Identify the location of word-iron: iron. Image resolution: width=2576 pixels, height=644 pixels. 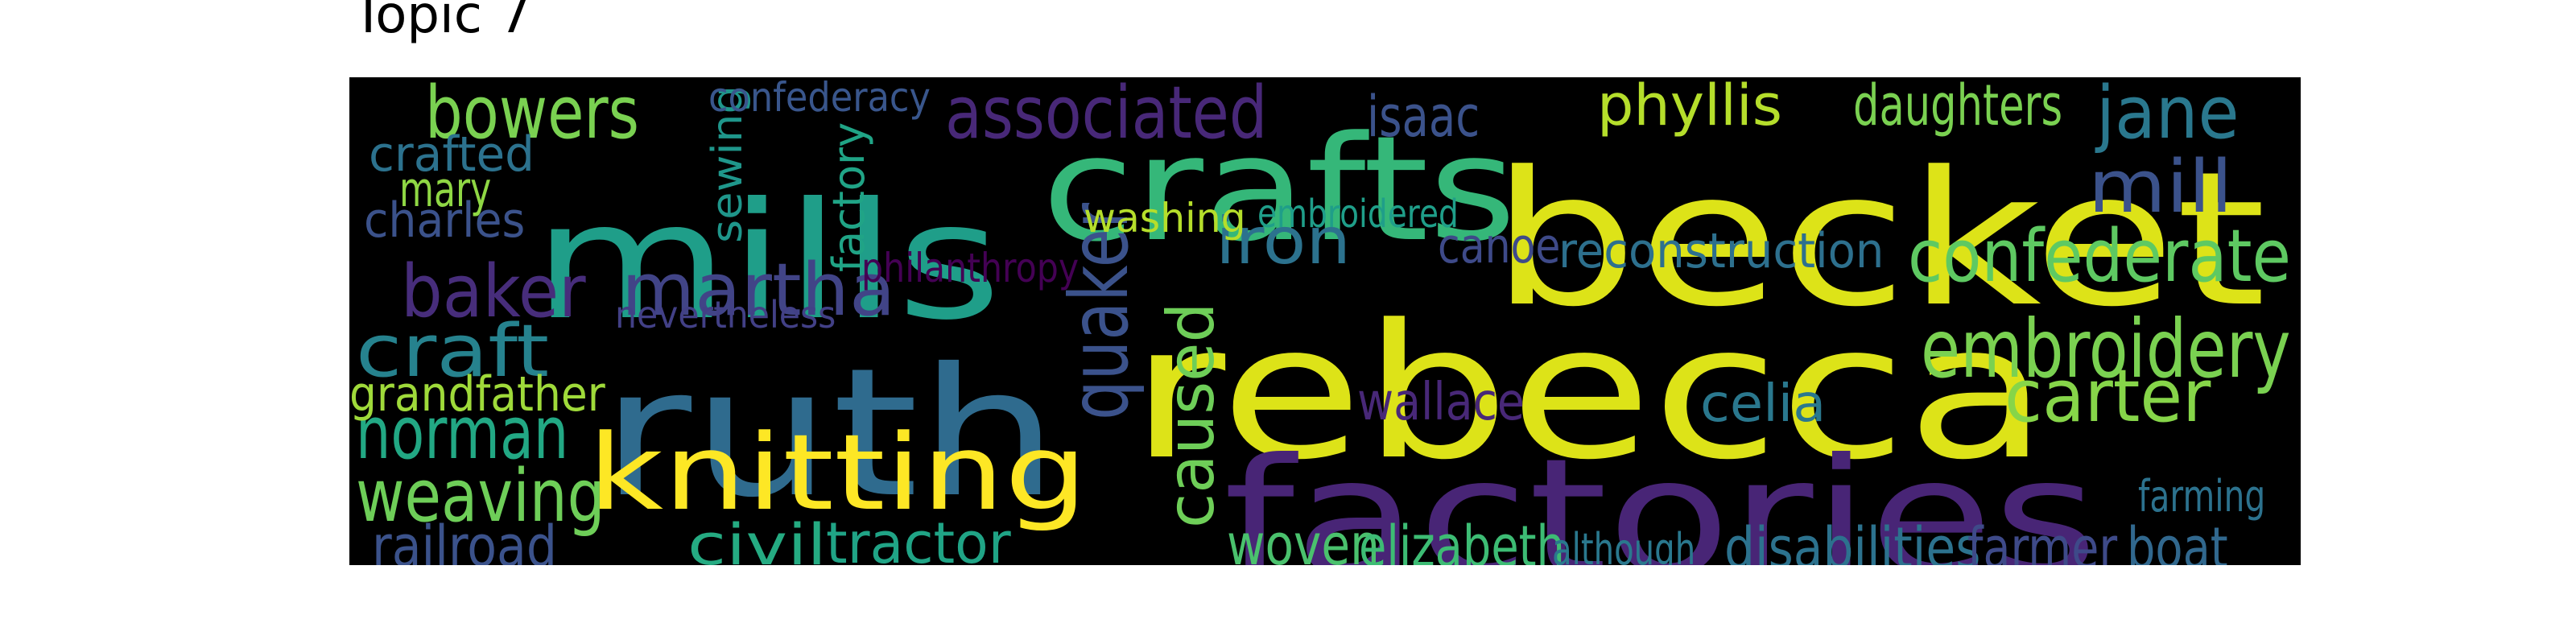
(1284, 242).